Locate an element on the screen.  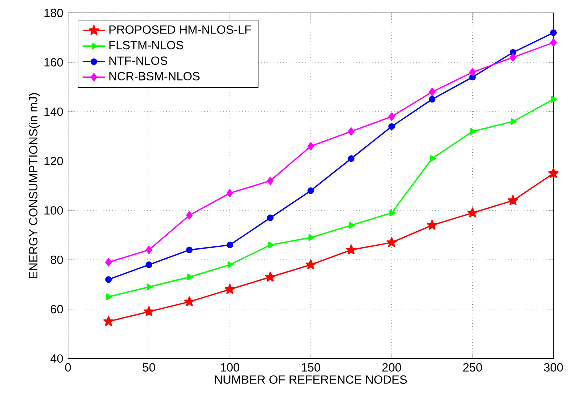
legend-label: NCR-BSM-NLOS is located at coordinates (155, 76).